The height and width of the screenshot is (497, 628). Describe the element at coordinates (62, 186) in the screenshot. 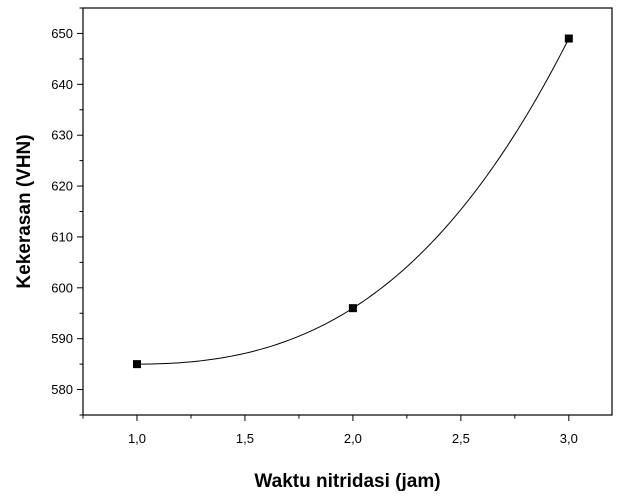

I see `y-tick-label: 620` at that location.